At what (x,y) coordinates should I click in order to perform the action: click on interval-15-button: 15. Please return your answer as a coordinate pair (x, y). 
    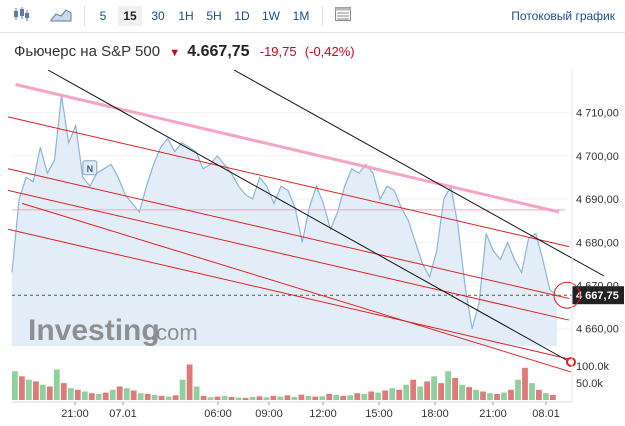
    Looking at the image, I should click on (130, 16).